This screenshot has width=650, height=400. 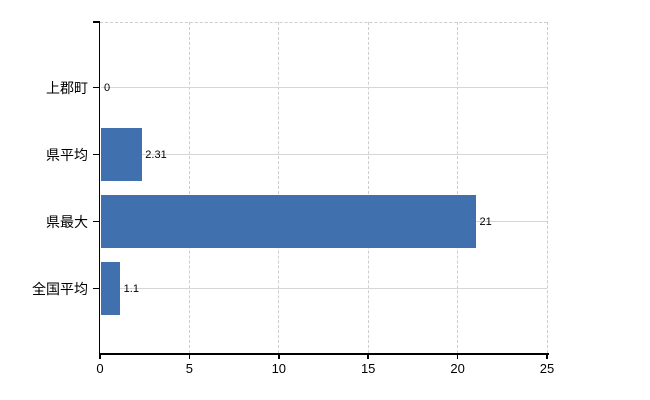 I want to click on y-axis-end-tick, so click(x=96, y=22).